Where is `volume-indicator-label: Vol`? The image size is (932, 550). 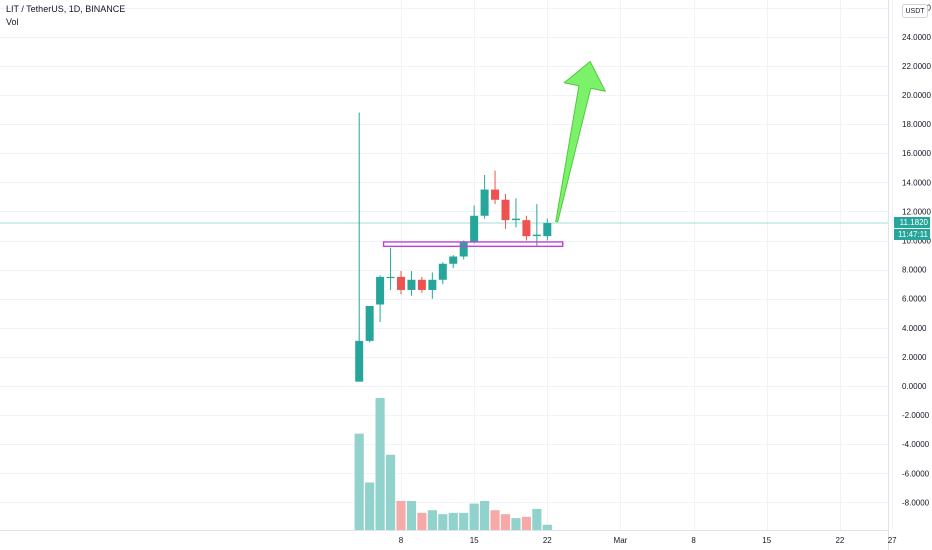
volume-indicator-label: Vol is located at coordinates (12, 22).